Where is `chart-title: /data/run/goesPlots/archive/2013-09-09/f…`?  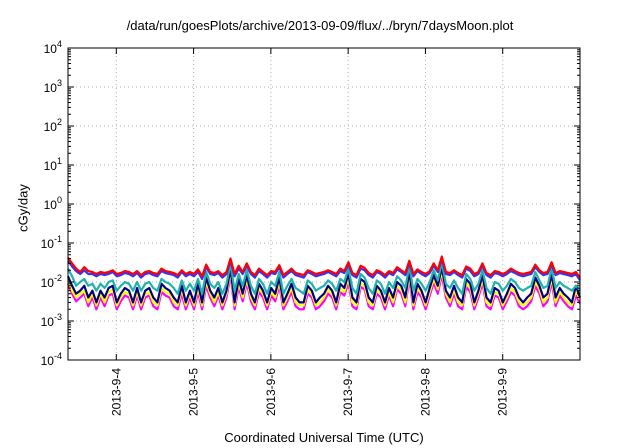 chart-title: /data/run/goesPlots/archive/2013-09-09/f… is located at coordinates (320, 25).